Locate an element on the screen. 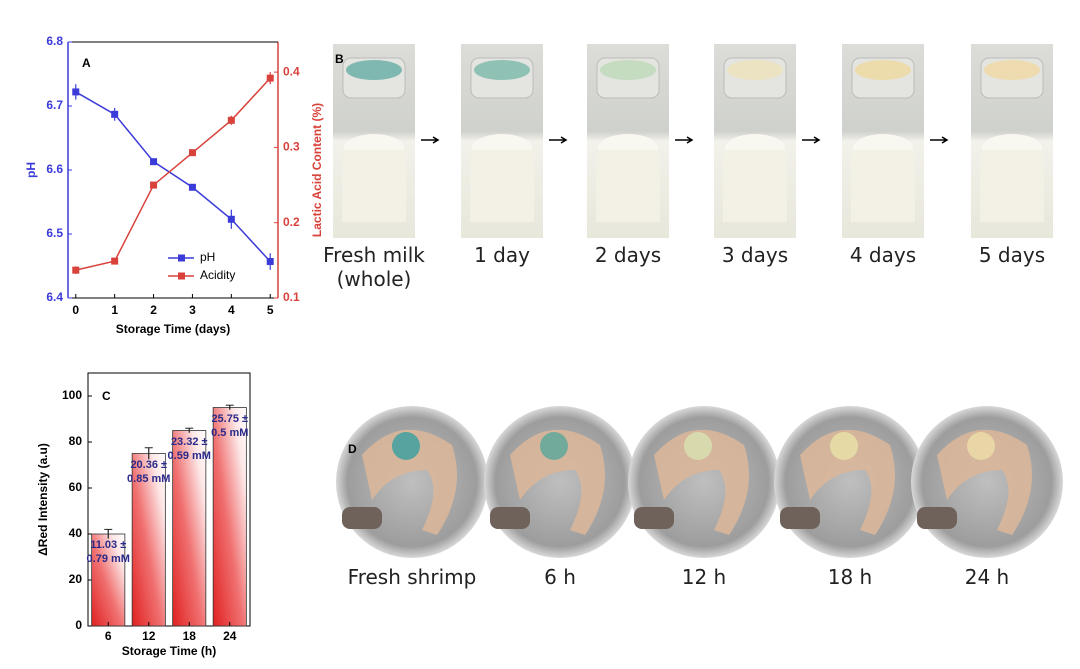  y2-tick-label: 0.2 is located at coordinates (291, 222).